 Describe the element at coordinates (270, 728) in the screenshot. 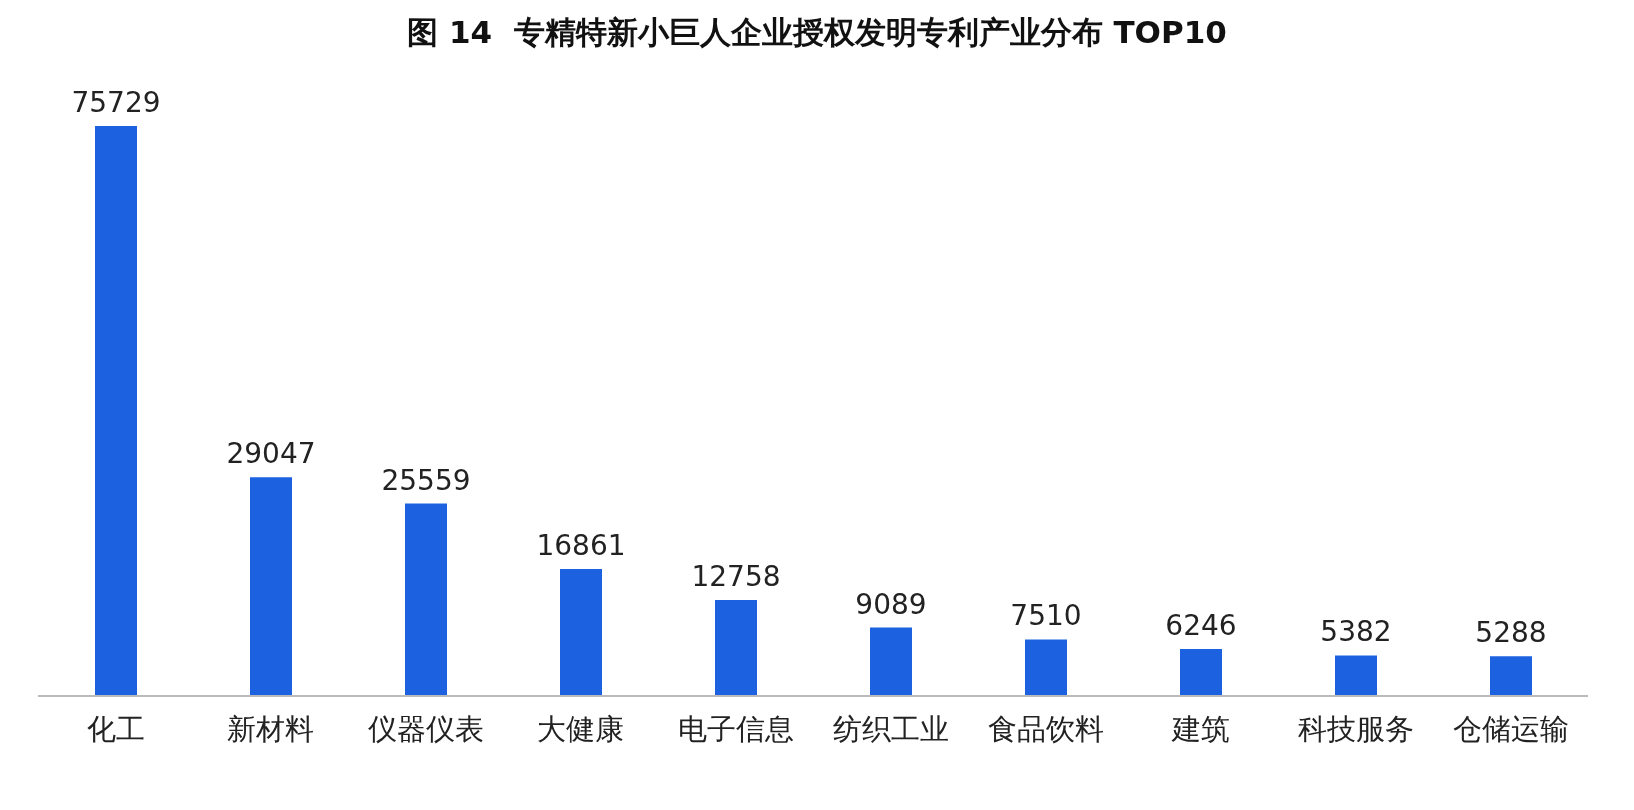

I see `x-tick-label: 新材料` at that location.